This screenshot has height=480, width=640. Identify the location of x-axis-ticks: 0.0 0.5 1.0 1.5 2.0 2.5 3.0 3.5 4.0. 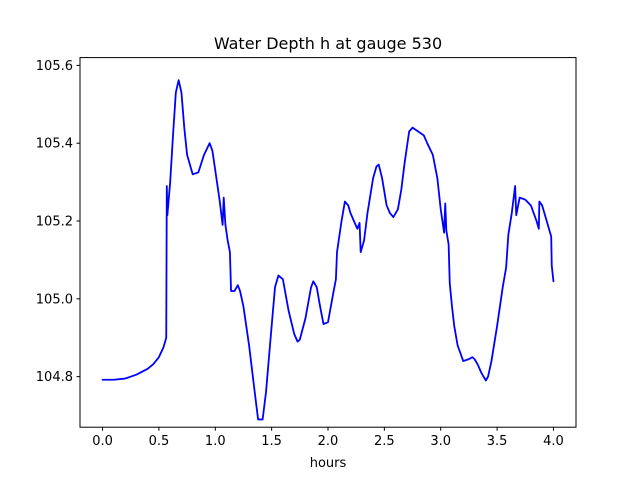
(328, 438).